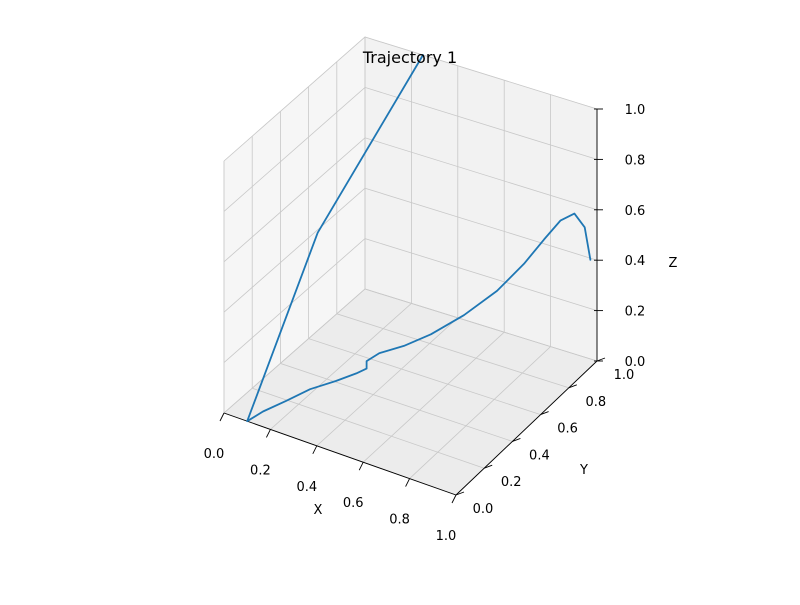  I want to click on x-tick-label: 0.6, so click(353, 503).